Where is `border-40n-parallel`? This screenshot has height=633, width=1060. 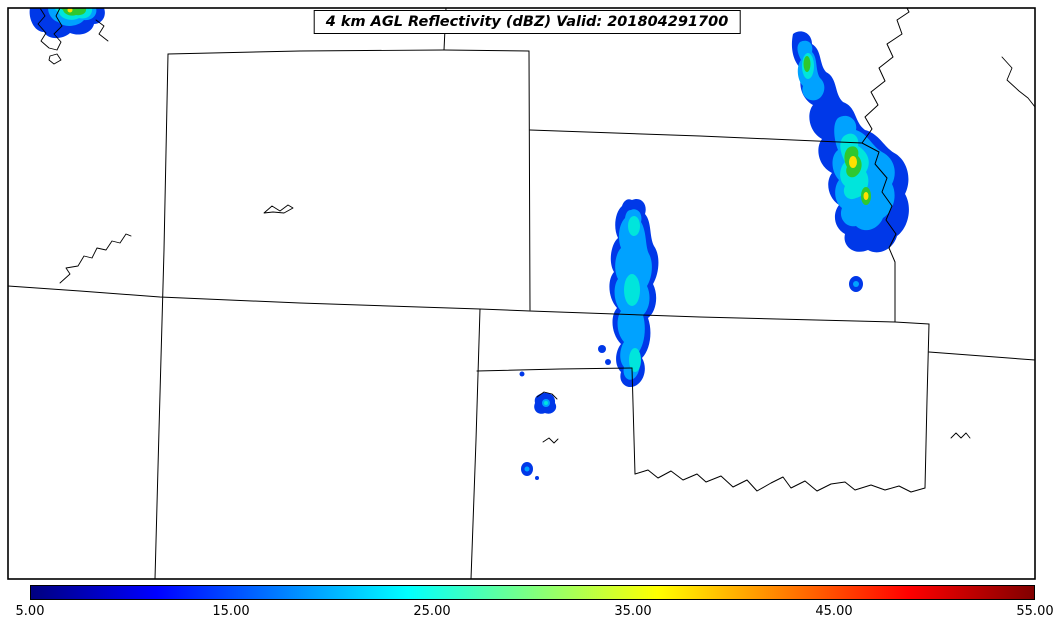 border-40n-parallel is located at coordinates (696, 136).